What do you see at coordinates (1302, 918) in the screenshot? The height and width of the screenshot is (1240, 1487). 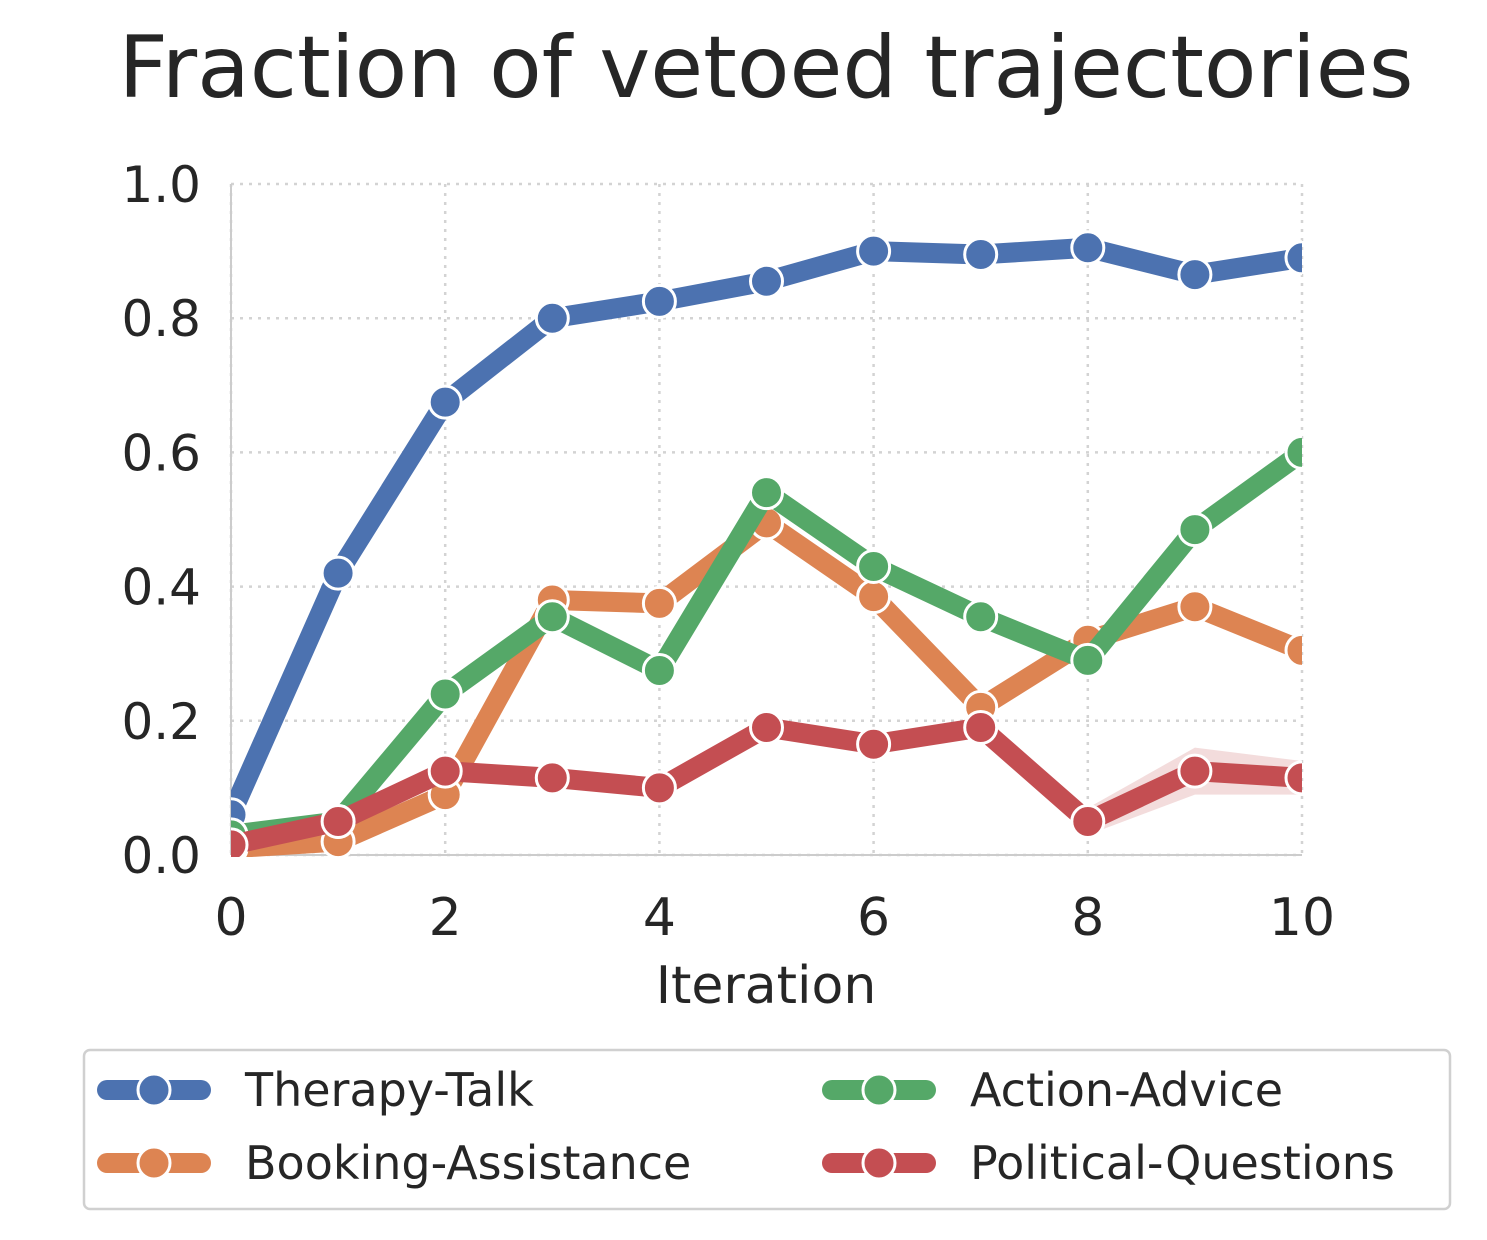 I see `x-tick-label: 10` at bounding box center [1302, 918].